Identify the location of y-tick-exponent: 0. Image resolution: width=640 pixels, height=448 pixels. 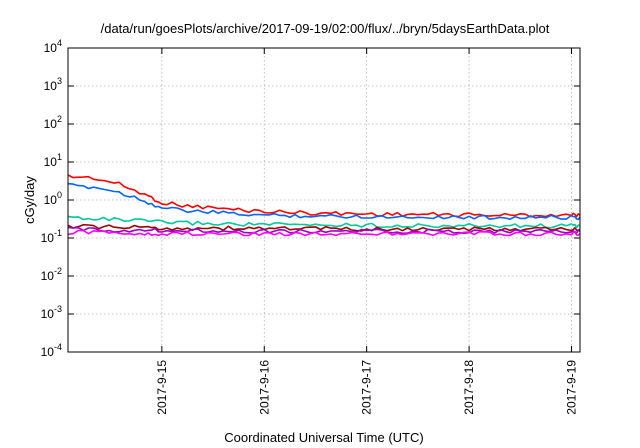
(59, 195).